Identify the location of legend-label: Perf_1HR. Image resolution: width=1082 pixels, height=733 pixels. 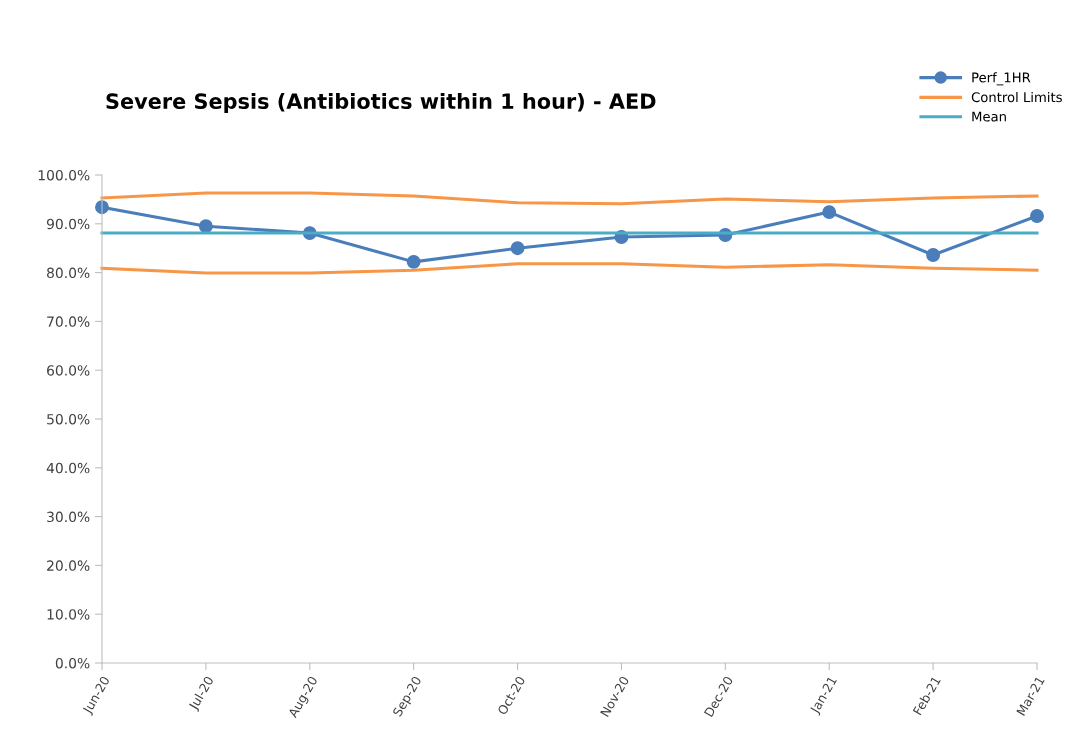
(1001, 79).